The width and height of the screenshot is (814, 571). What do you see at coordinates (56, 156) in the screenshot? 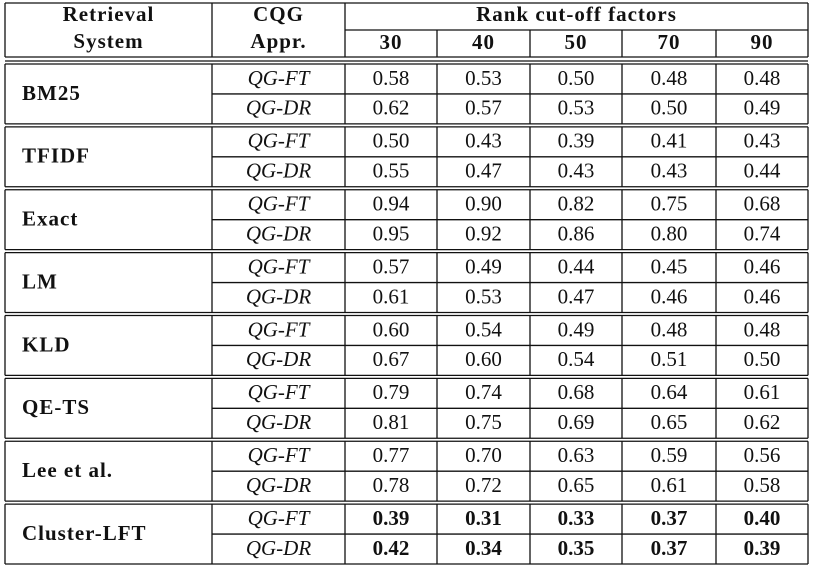
I see `system-name: TFIDF` at bounding box center [56, 156].